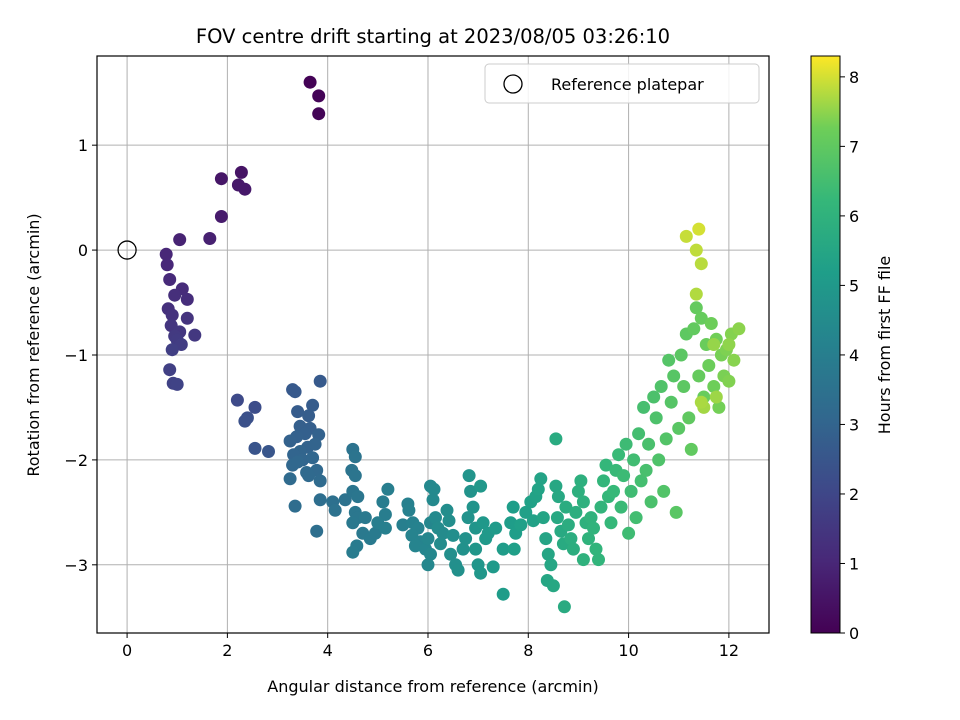 Image resolution: width=960 pixels, height=720 pixels. What do you see at coordinates (328, 650) in the screenshot?
I see `x-tick-label: 4` at bounding box center [328, 650].